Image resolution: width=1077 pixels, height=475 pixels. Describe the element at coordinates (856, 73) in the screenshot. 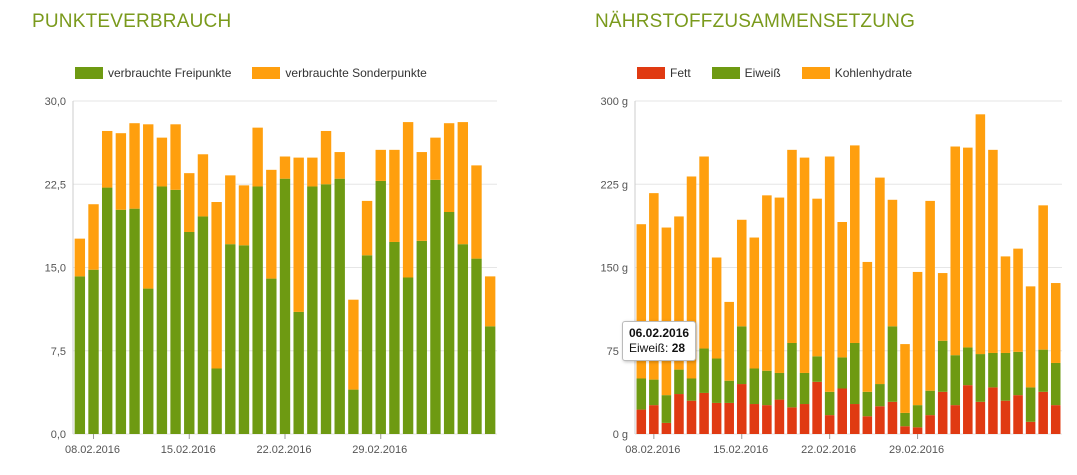

I see `legend-item-kohlenhydrate: Kohlenhydrate` at that location.